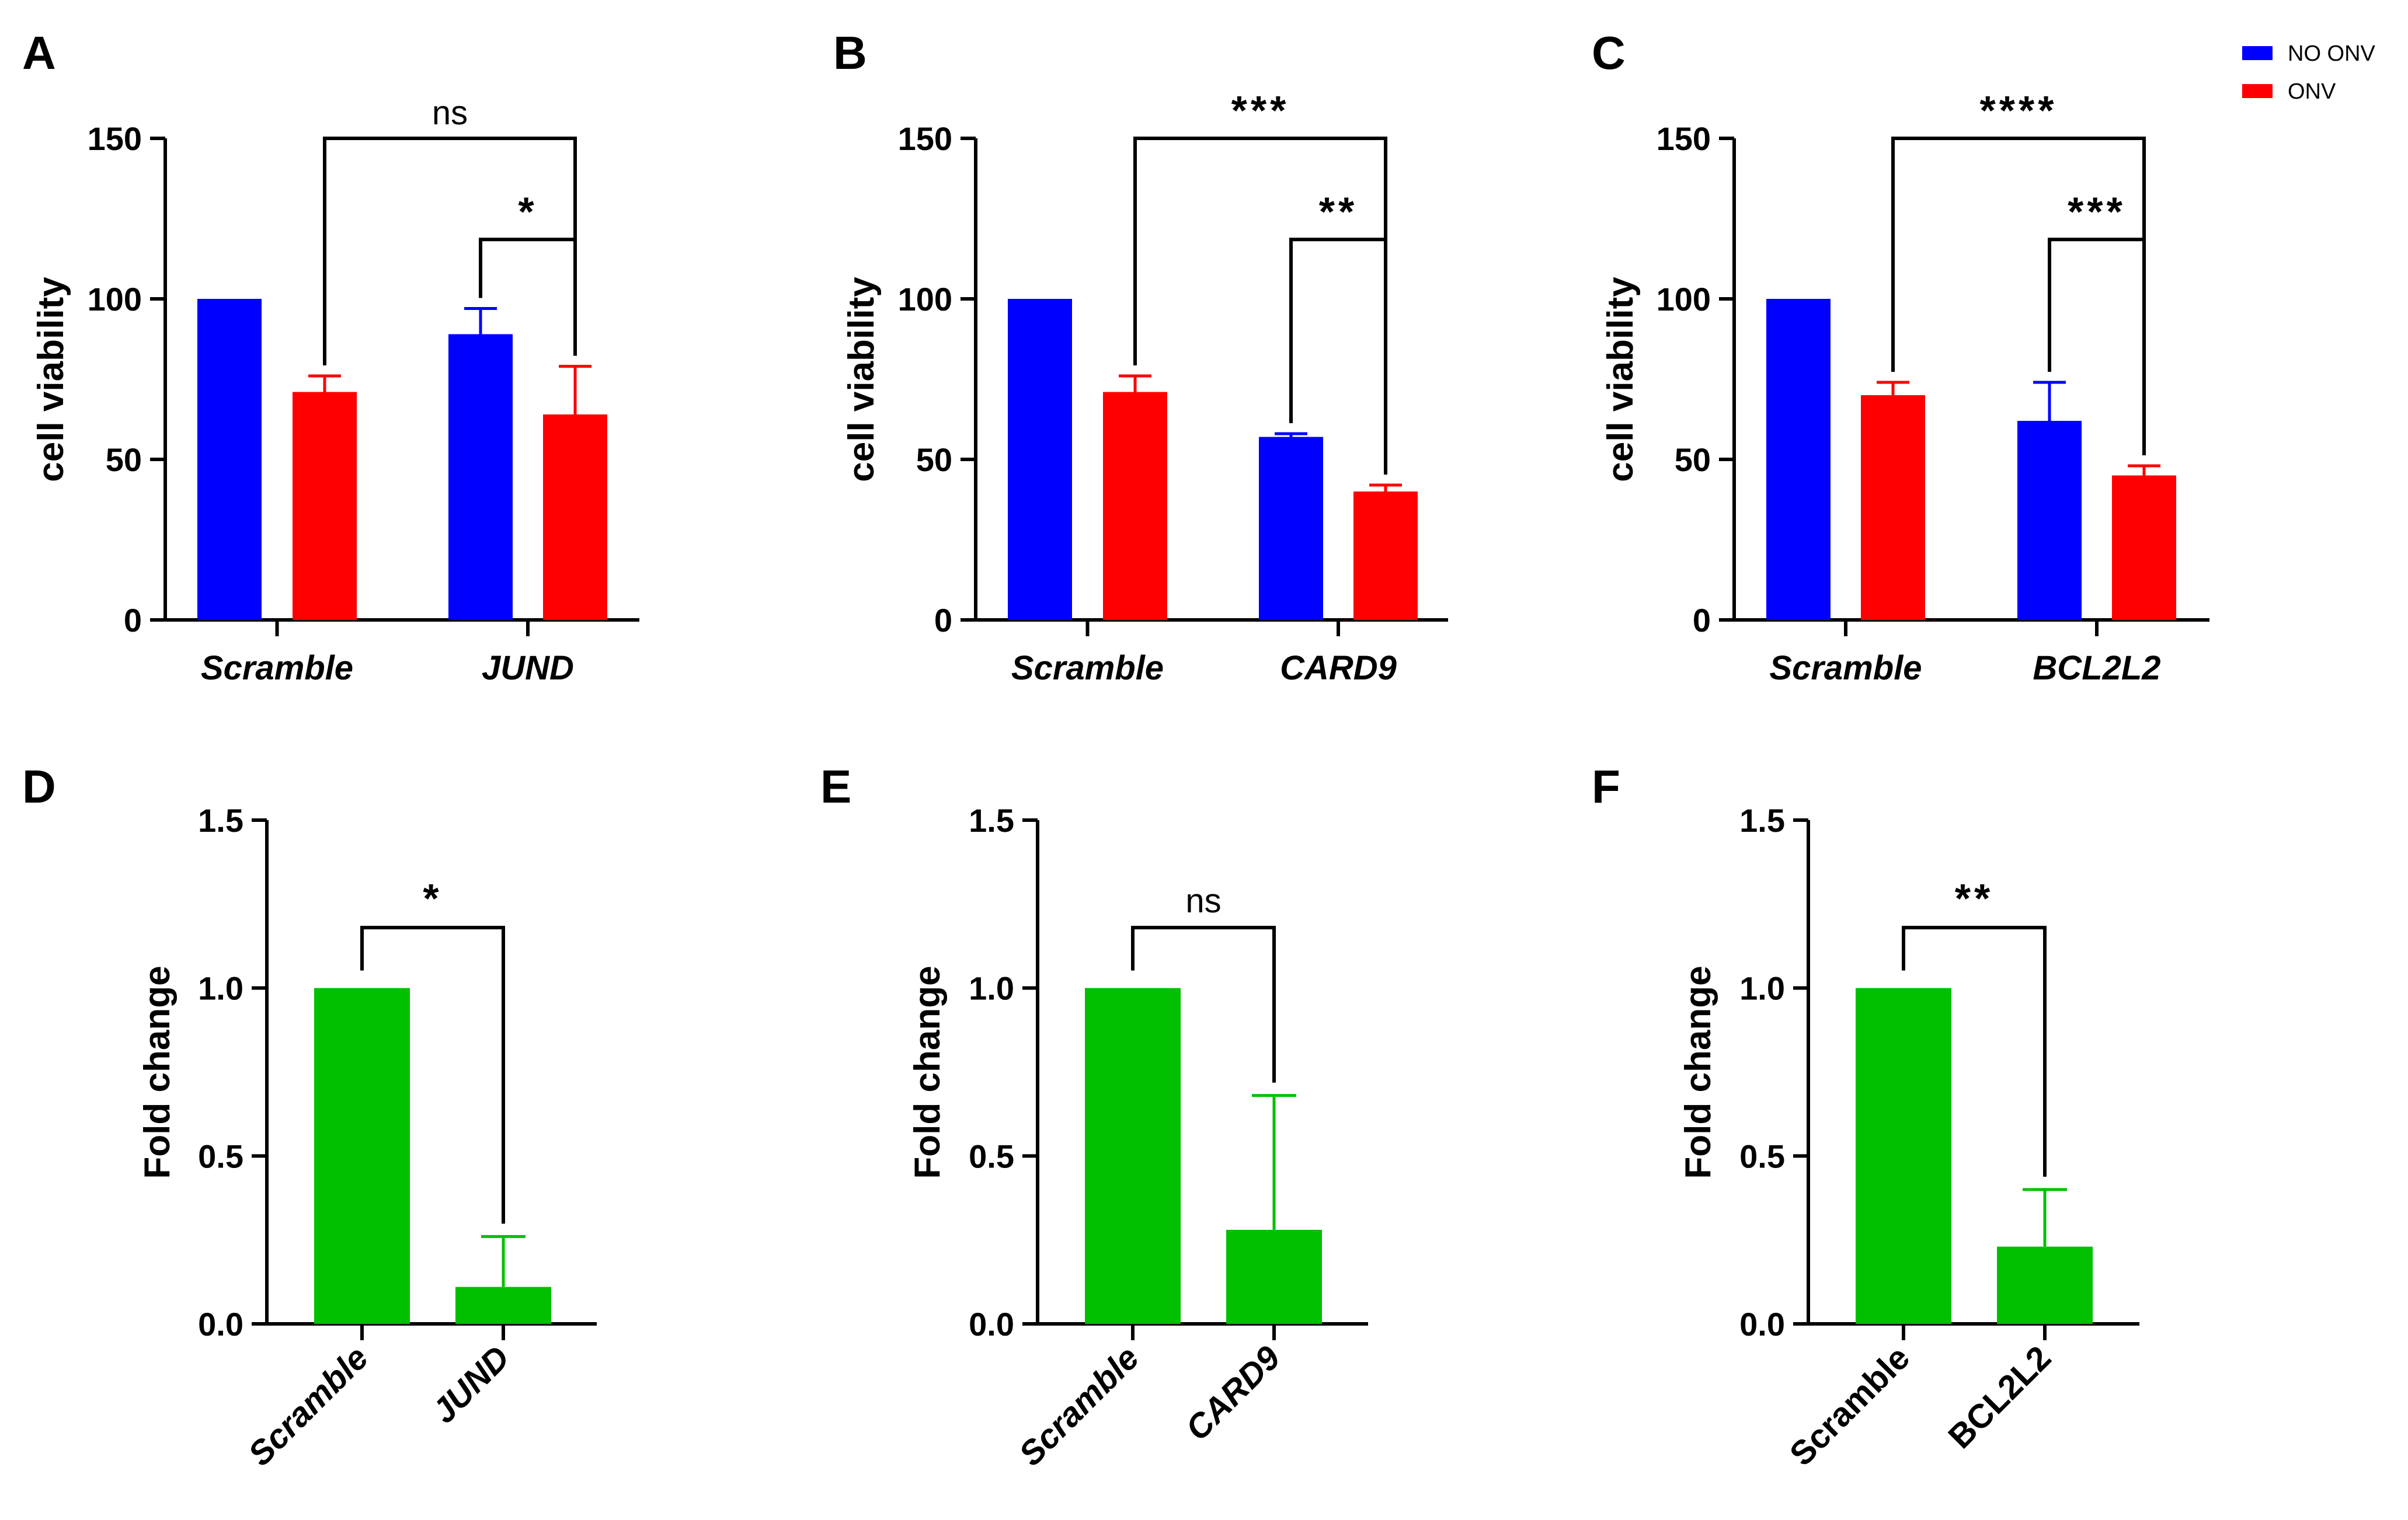  I want to click on legend-label-no-onv: NO ONV, so click(2332, 53).